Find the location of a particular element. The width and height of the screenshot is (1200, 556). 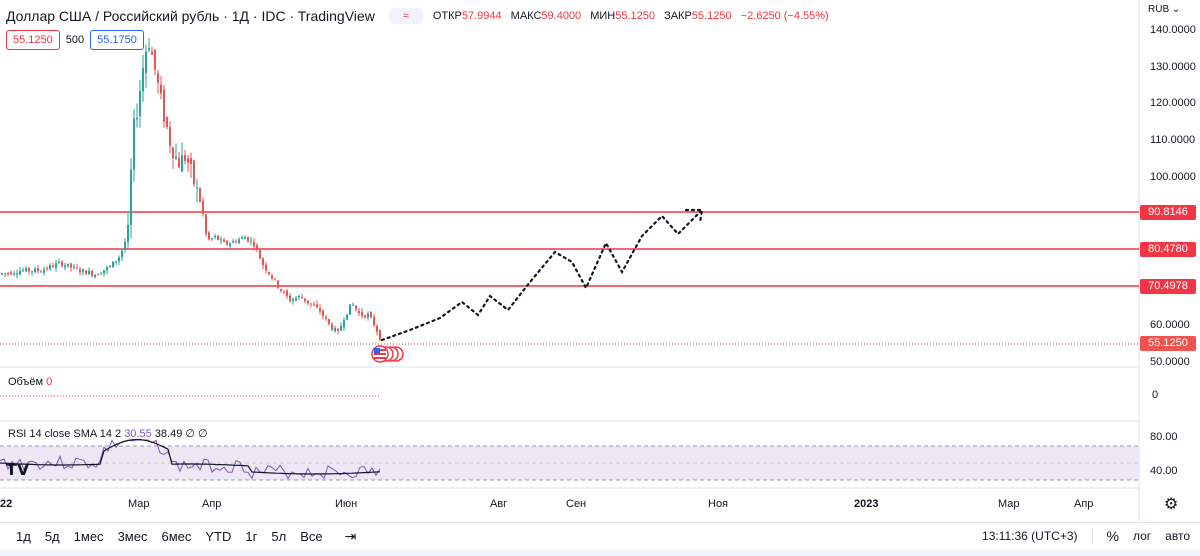

currency-selector: RUB ⌄ is located at coordinates (1164, 9).